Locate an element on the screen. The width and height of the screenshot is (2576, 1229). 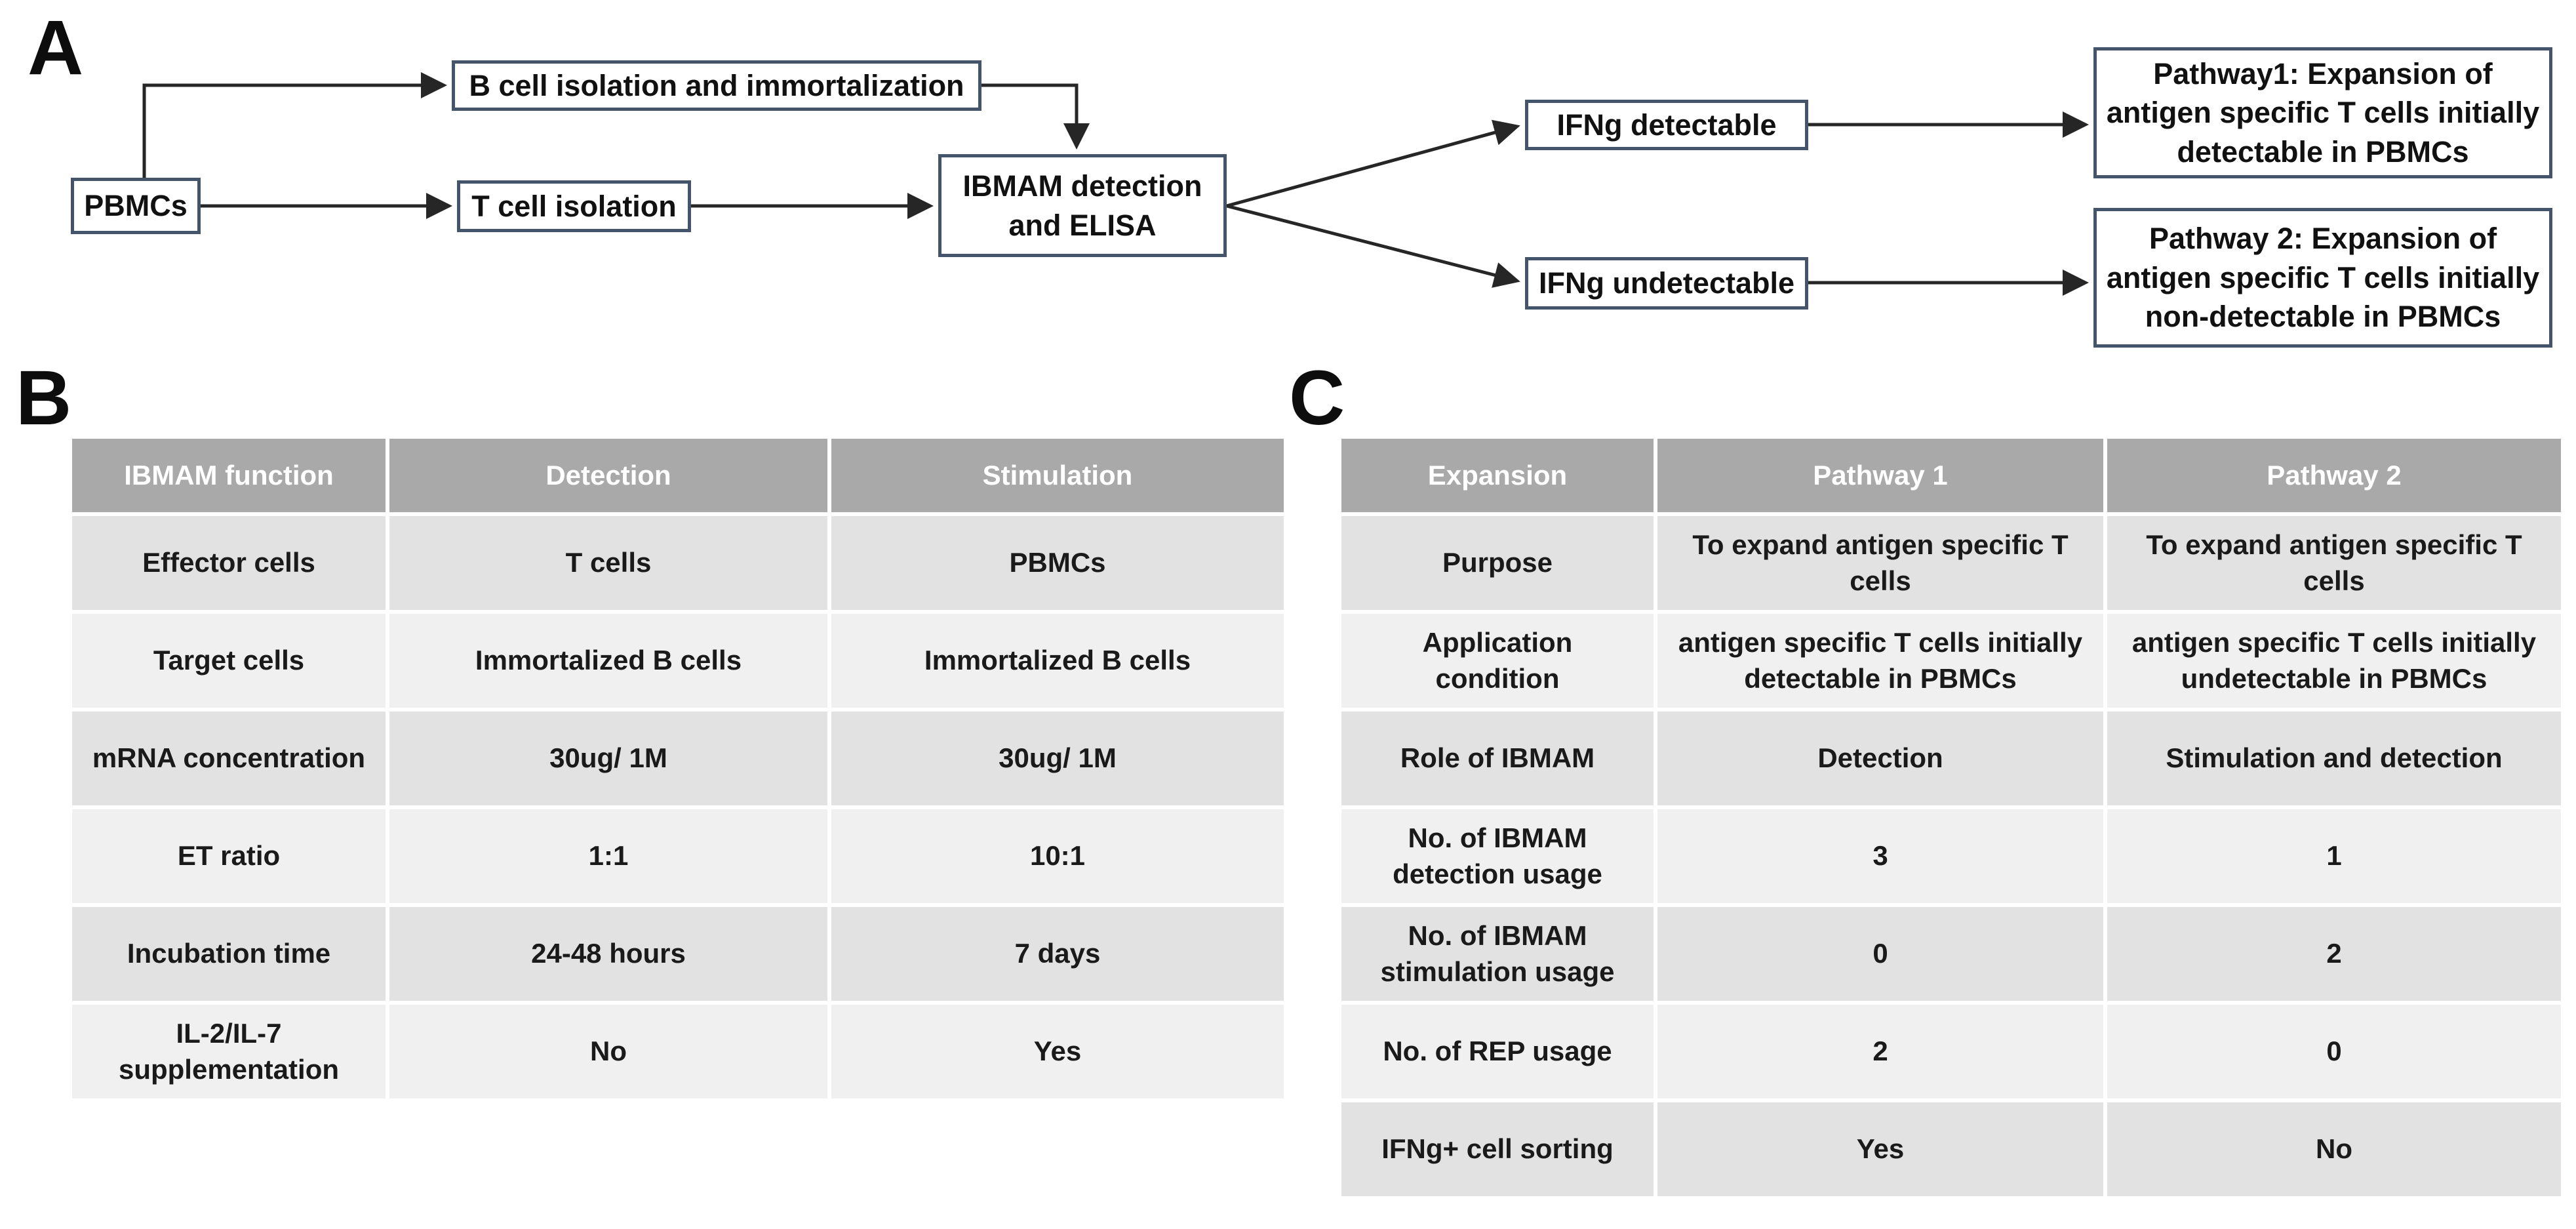
table-b-cell: T cells is located at coordinates (608, 563).